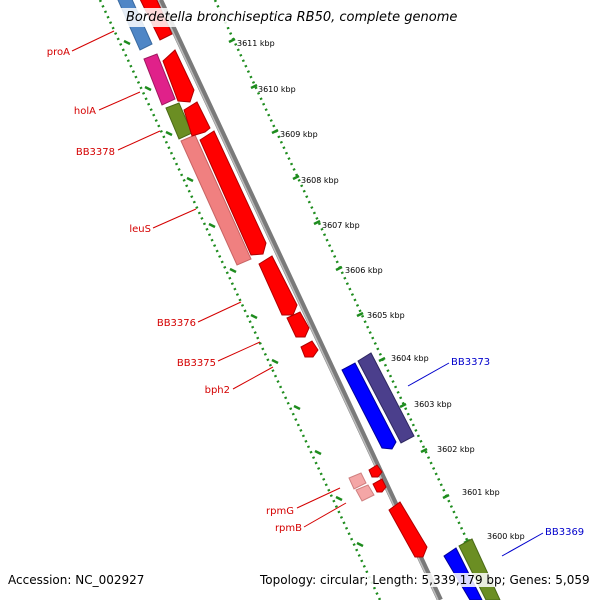  I want to click on gene-label-rpmg: rpmG, so click(280, 511).